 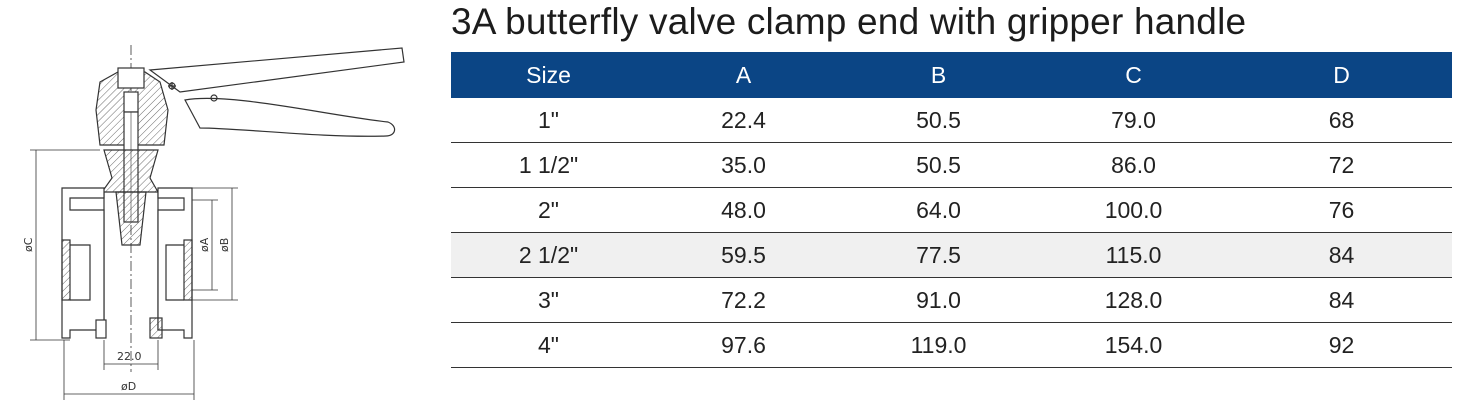 What do you see at coordinates (938, 210) in the screenshot?
I see `cell-b: 64.0` at bounding box center [938, 210].